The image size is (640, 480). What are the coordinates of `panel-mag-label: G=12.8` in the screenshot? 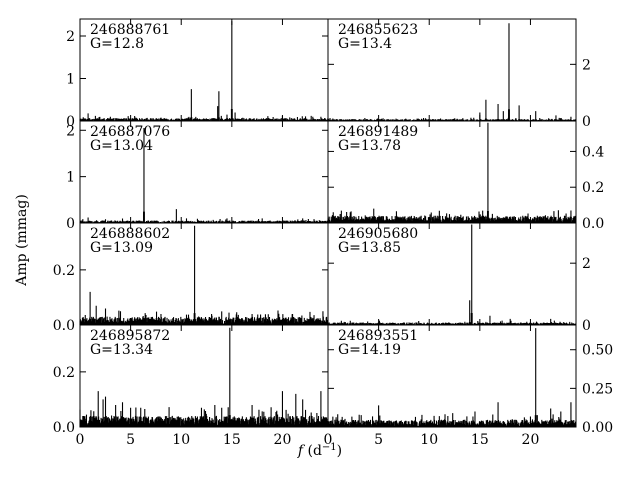 It's located at (117, 44).